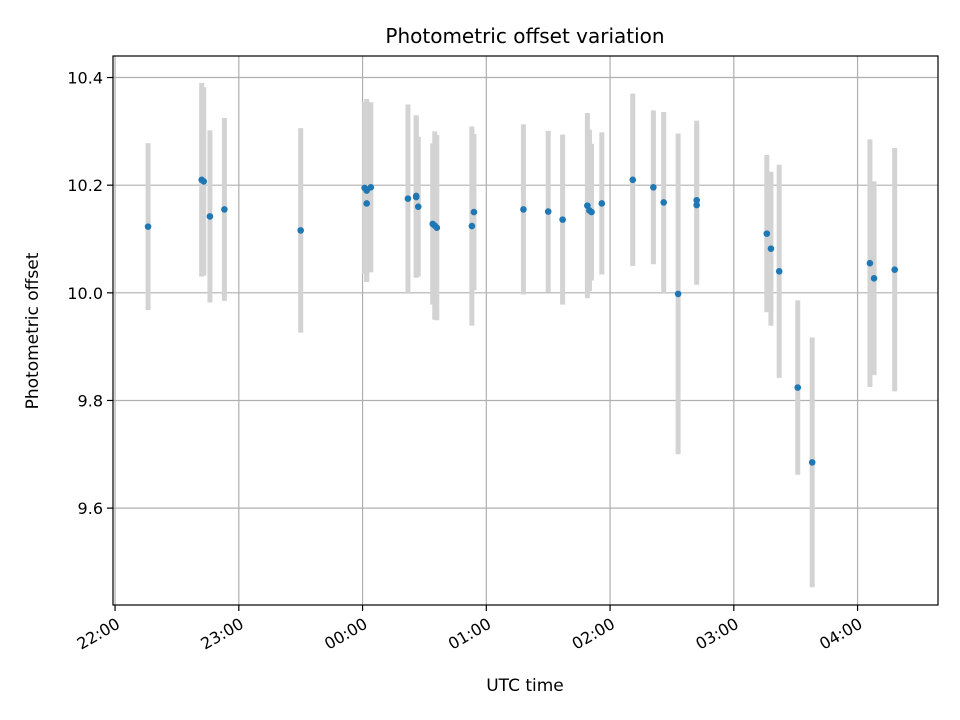 The width and height of the screenshot is (960, 720). I want to click on x-axis-label: UTC time, so click(525, 686).